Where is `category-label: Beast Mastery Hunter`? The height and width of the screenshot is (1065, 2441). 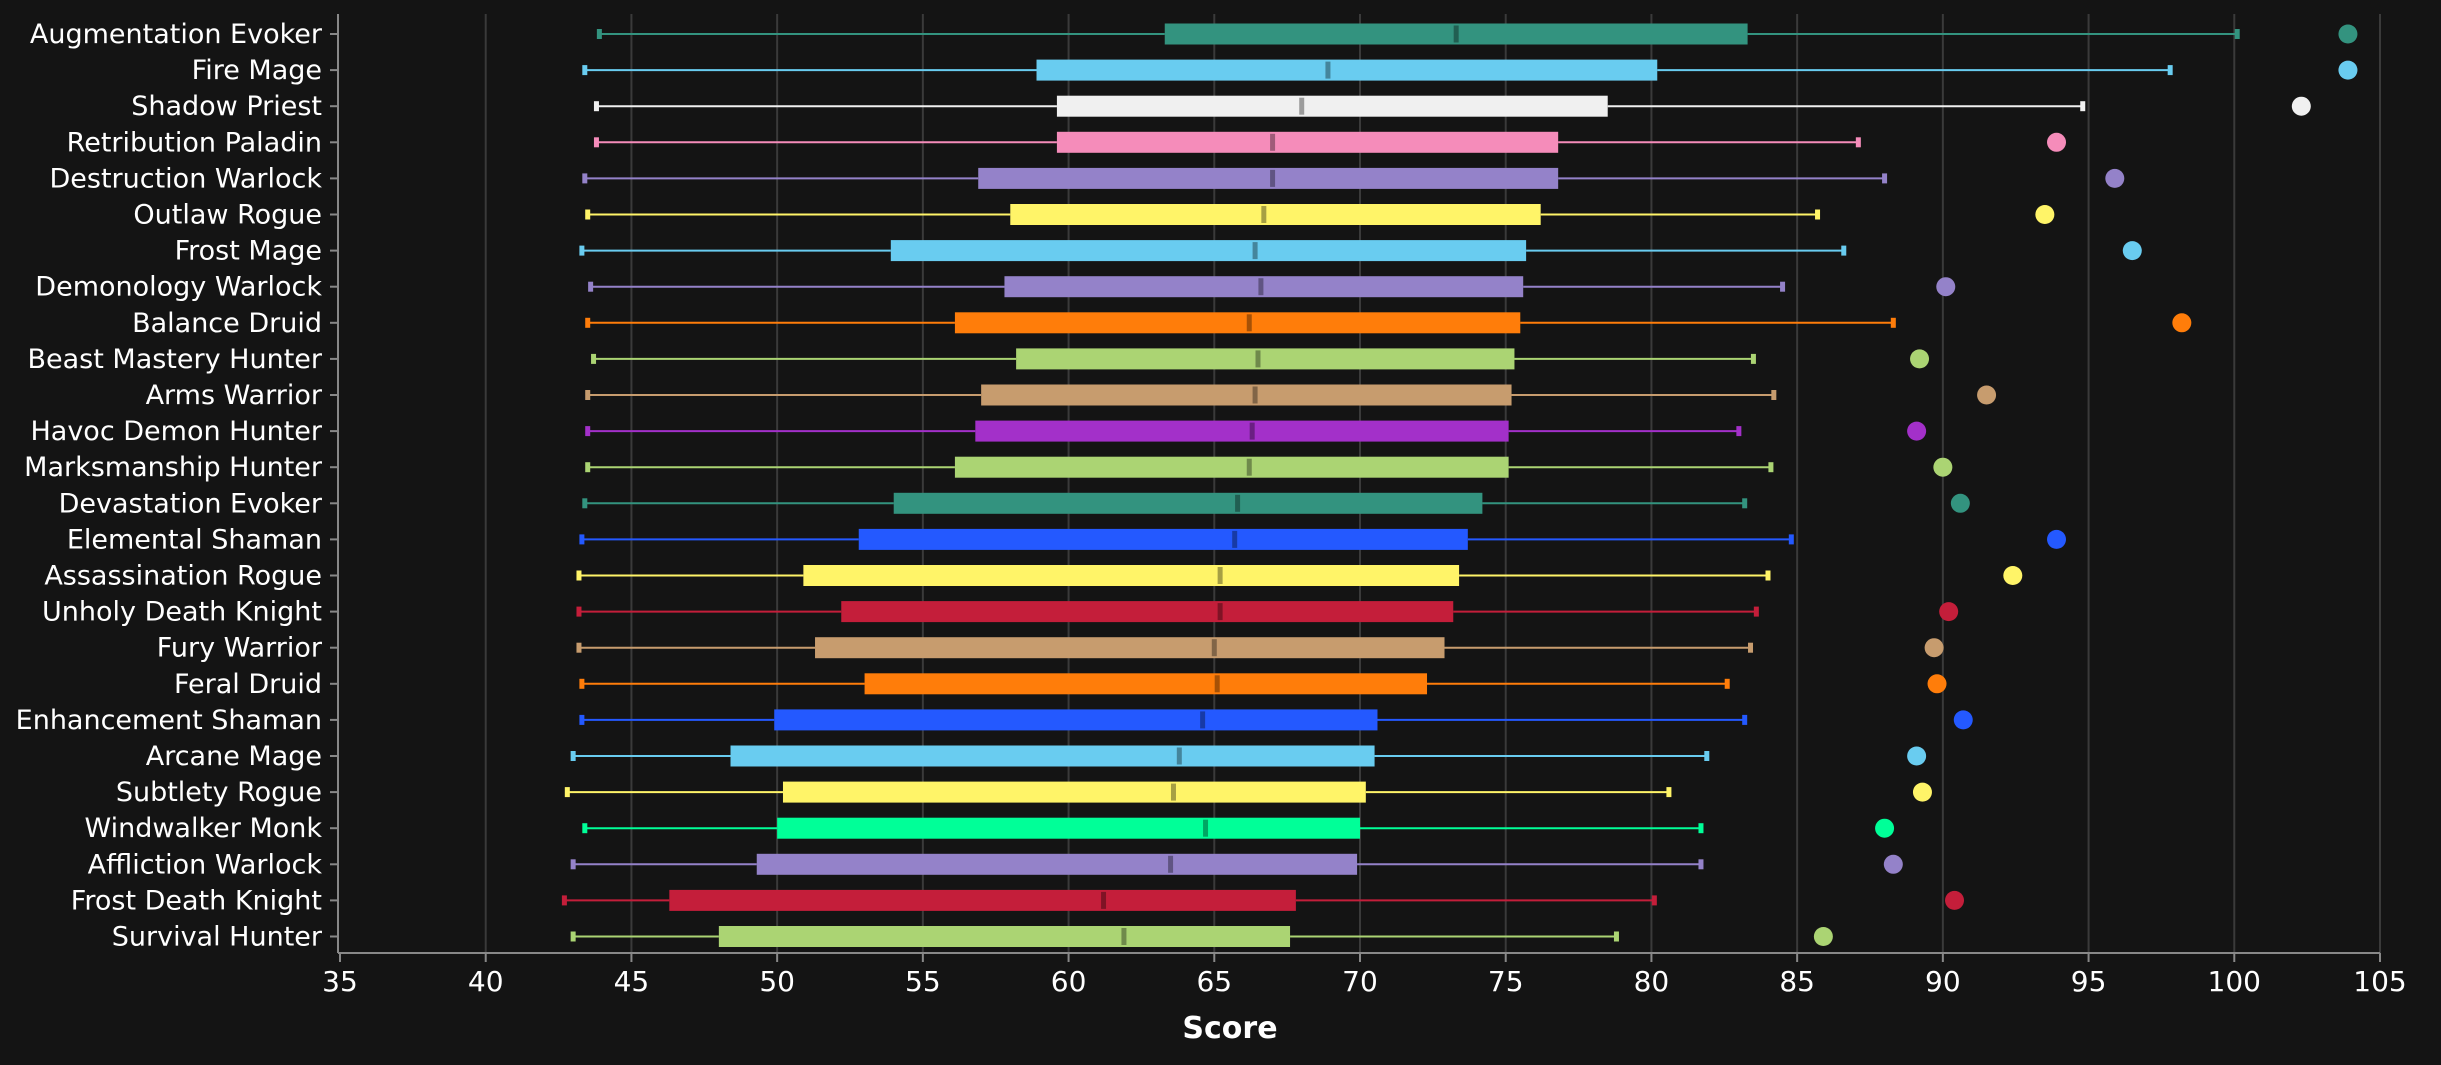 category-label: Beast Mastery Hunter is located at coordinates (174, 359).